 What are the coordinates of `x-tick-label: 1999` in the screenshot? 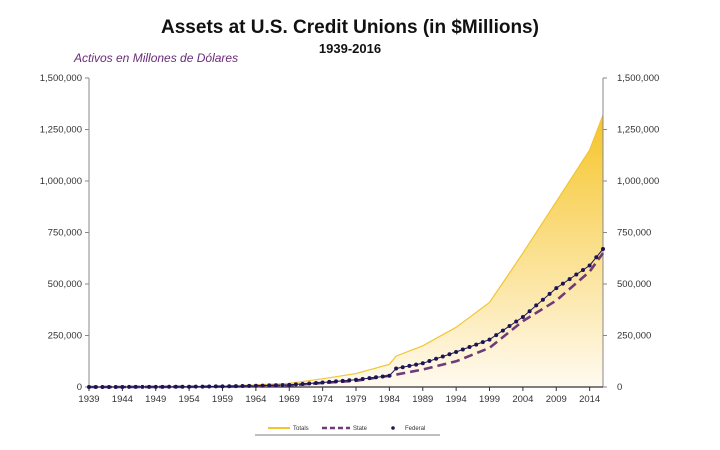 It's located at (489, 399).